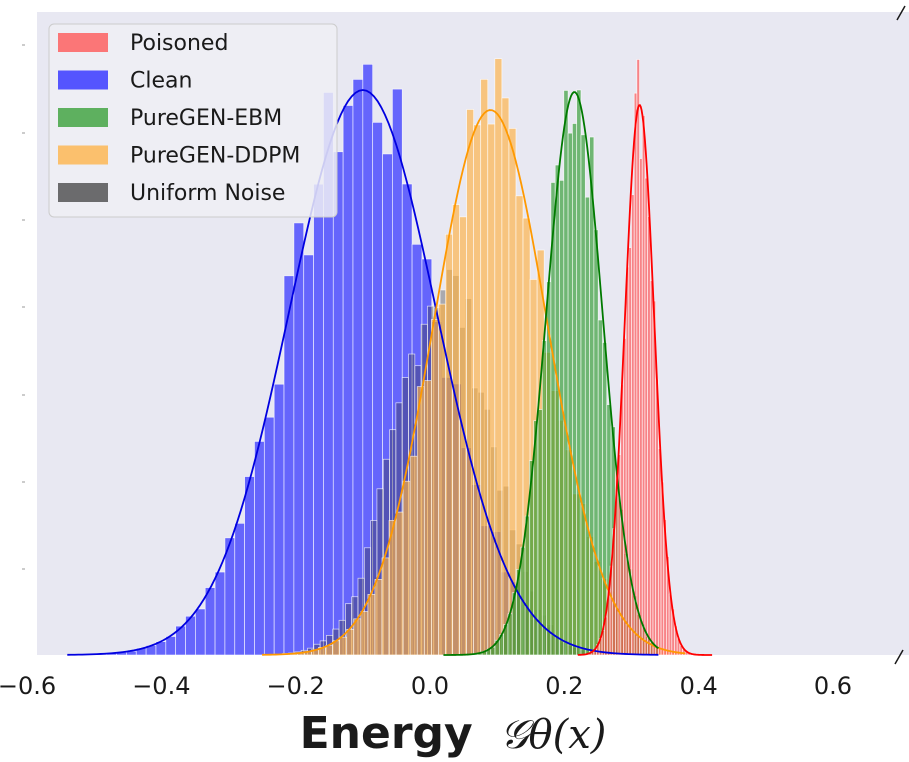  Describe the element at coordinates (161, 686) in the screenshot. I see `x-tick-label: −0.4` at that location.